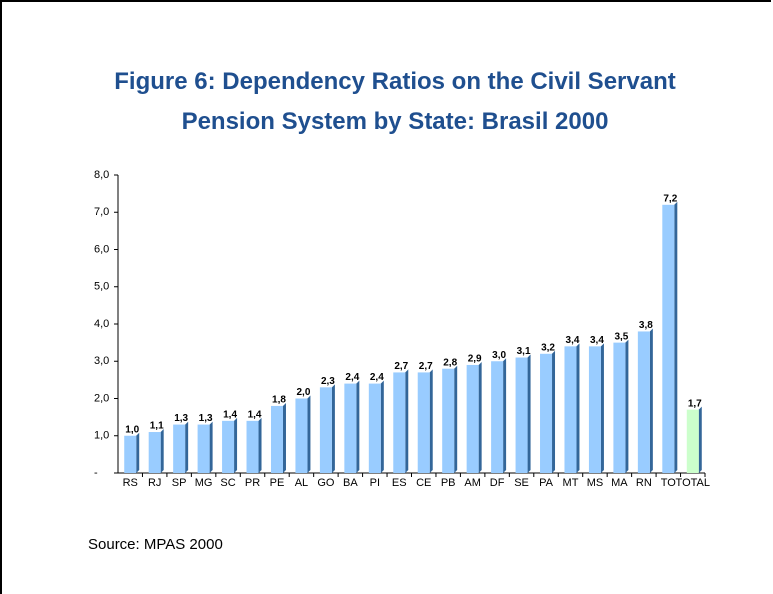  What do you see at coordinates (497, 483) in the screenshot?
I see `x-tick-label: DF` at bounding box center [497, 483].